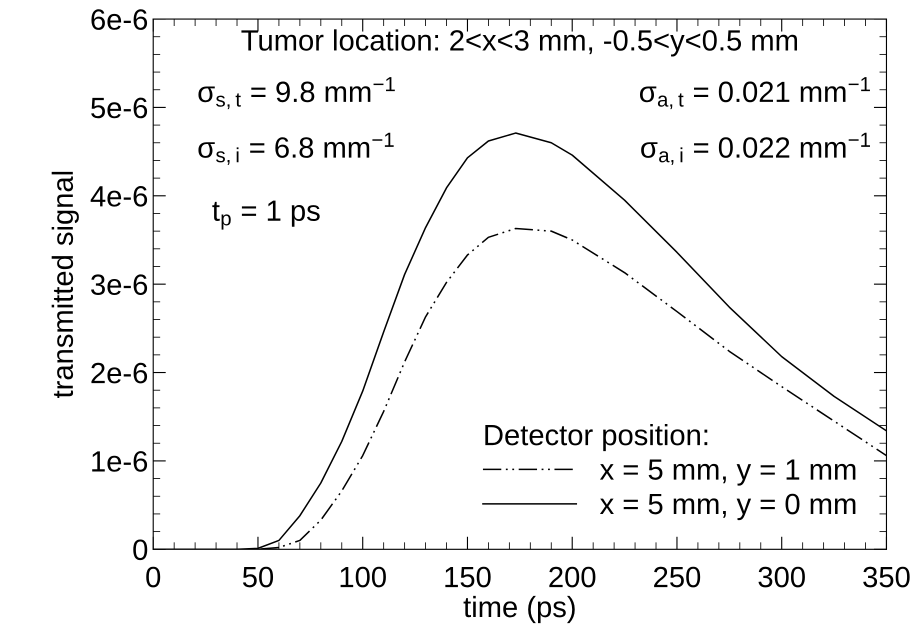  Describe the element at coordinates (153, 577) in the screenshot. I see `x-tick-label: 0` at that location.